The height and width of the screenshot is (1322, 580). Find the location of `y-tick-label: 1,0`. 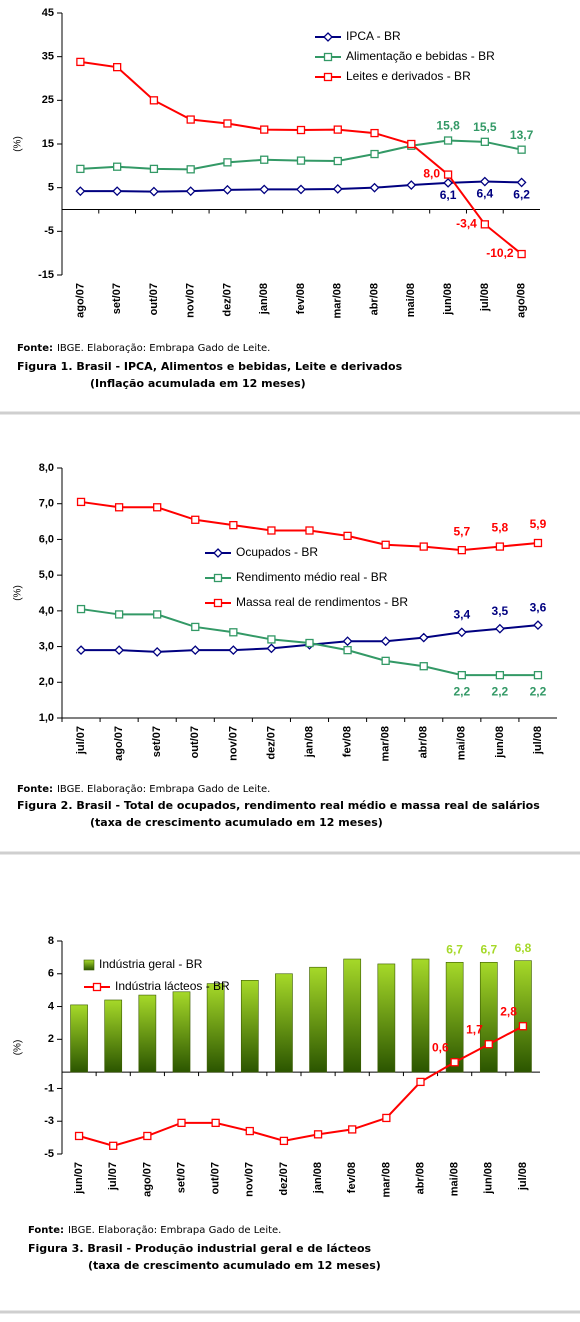

y-tick-label: 1,0 is located at coordinates (46, 718).